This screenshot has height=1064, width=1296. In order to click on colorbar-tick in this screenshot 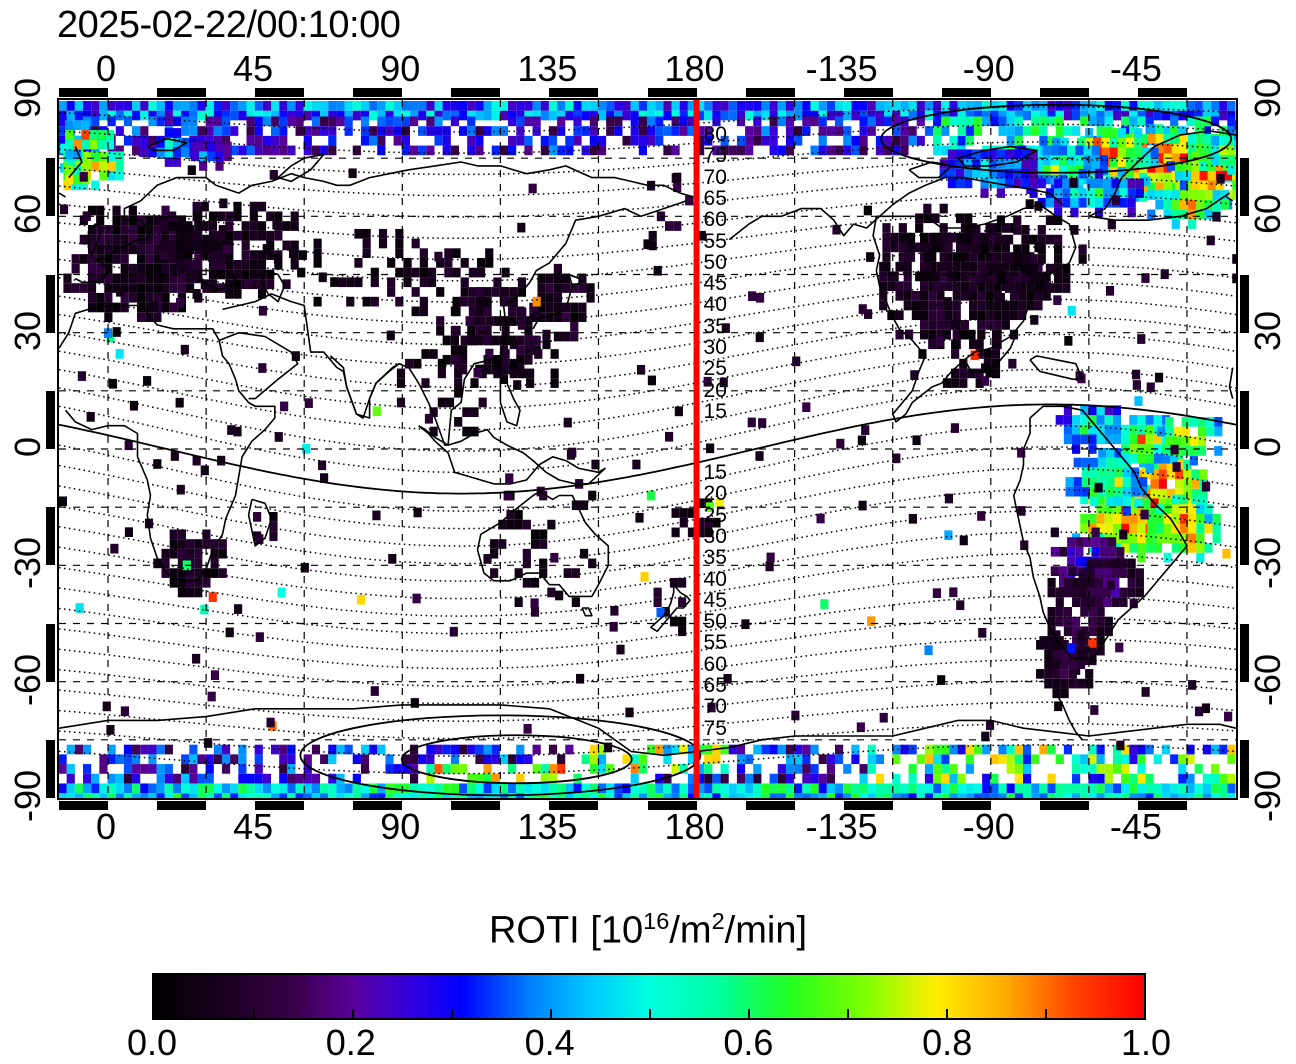, I will do `click(947, 1013)`.